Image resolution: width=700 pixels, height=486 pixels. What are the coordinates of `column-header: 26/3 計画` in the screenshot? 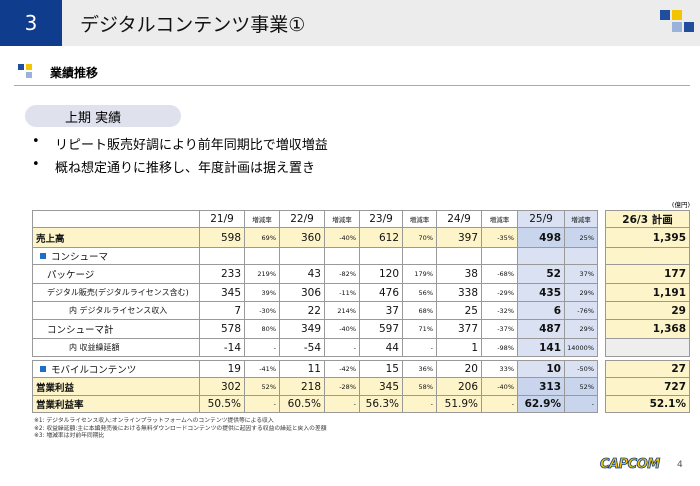 It's located at (647, 219).